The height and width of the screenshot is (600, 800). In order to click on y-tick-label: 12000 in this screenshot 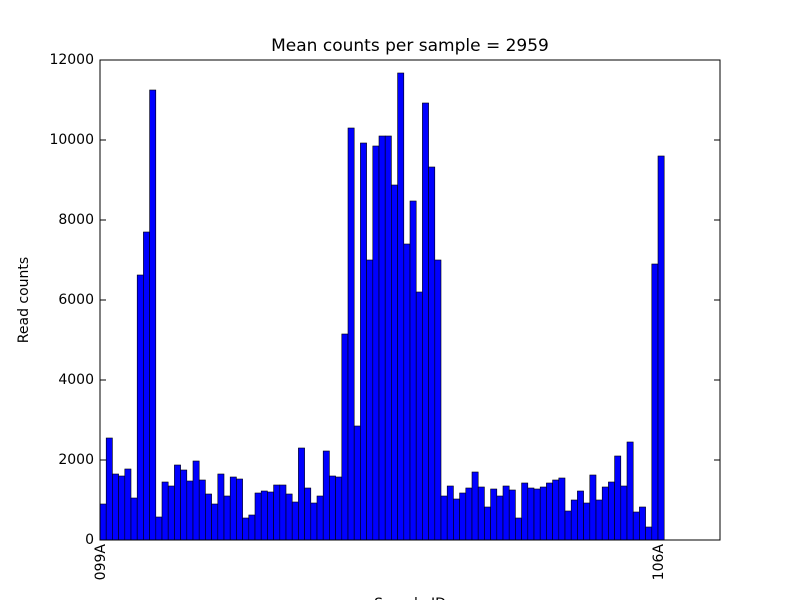, I will do `click(71, 60)`.